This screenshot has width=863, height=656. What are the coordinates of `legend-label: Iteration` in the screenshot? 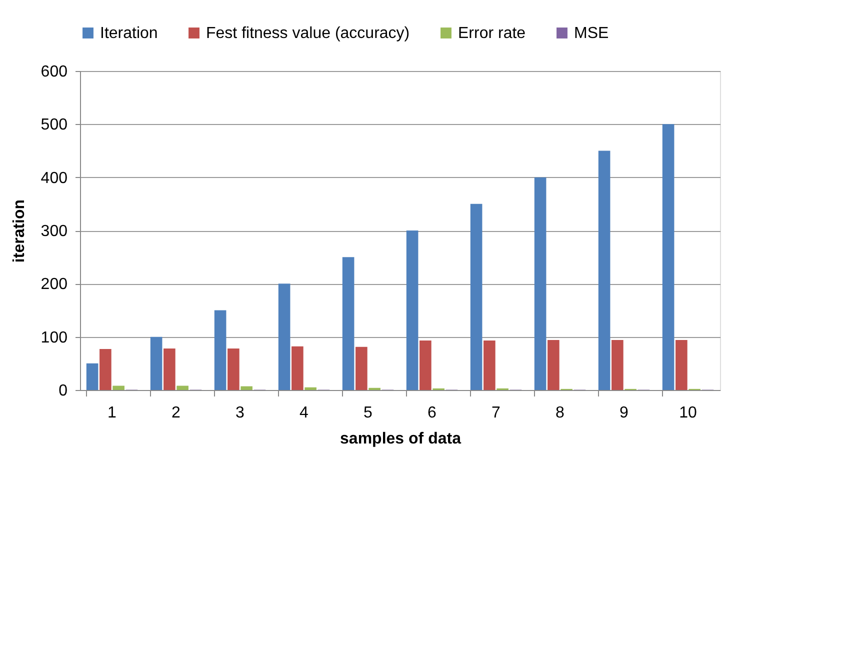 It's located at (129, 33).